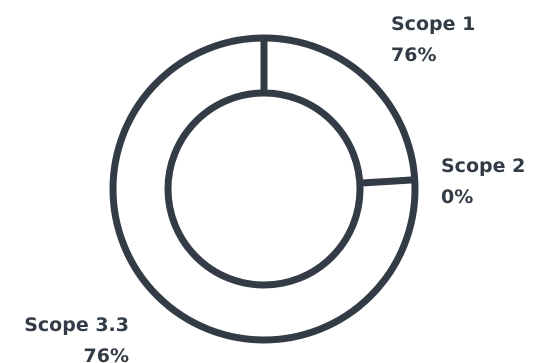 Image resolution: width=547 pixels, height=363 pixels. I want to click on slice-value-scope-1: 76%, so click(413, 55).